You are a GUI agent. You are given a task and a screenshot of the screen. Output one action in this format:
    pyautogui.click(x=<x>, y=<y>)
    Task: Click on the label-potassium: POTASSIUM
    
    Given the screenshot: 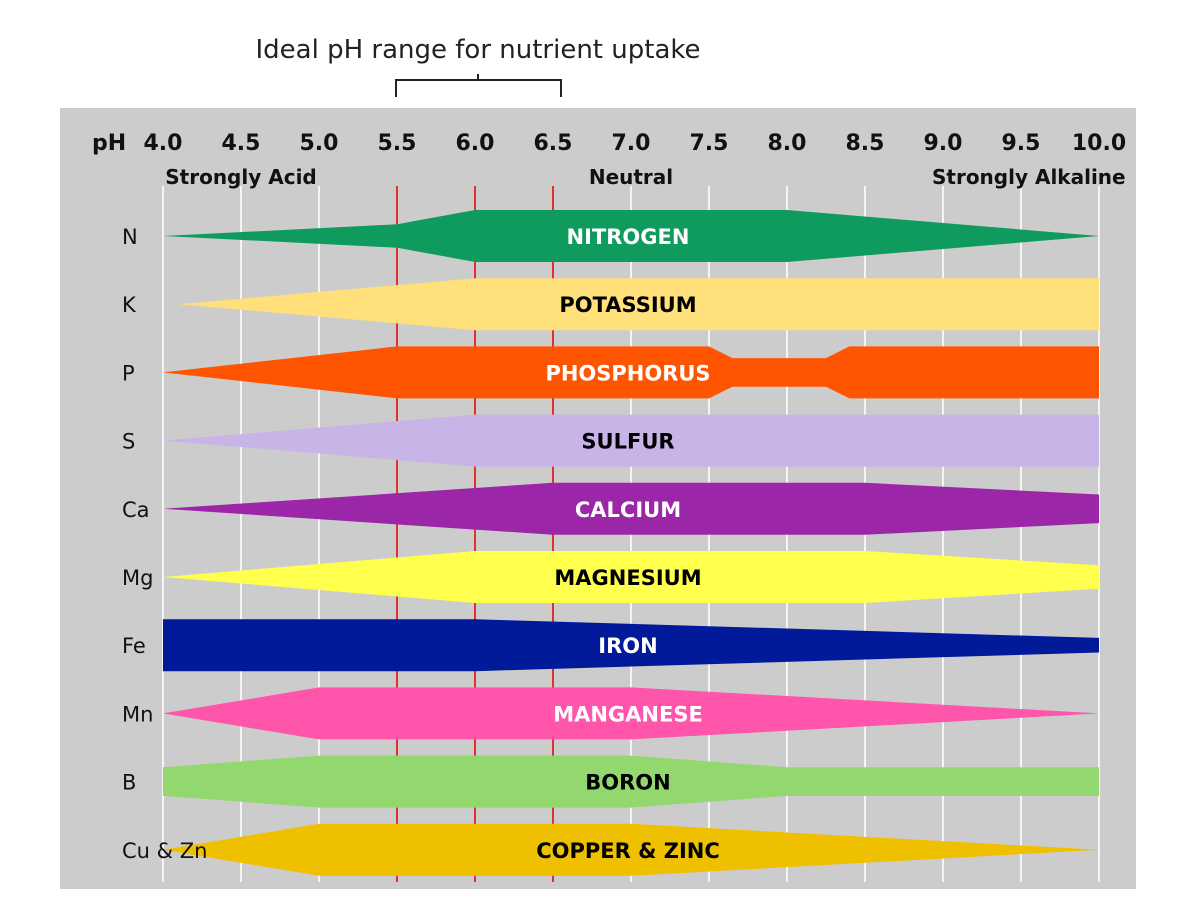 What is the action you would take?
    pyautogui.click(x=627, y=305)
    